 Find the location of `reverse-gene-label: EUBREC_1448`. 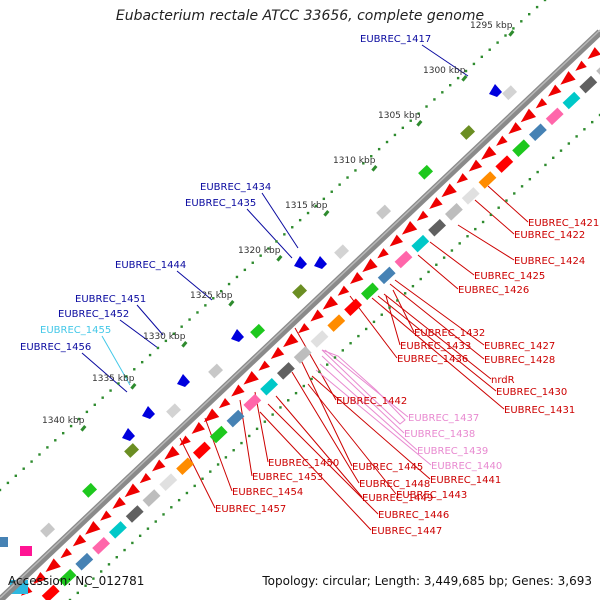

reverse-gene-label: EUBREC_1448 is located at coordinates (394, 484).